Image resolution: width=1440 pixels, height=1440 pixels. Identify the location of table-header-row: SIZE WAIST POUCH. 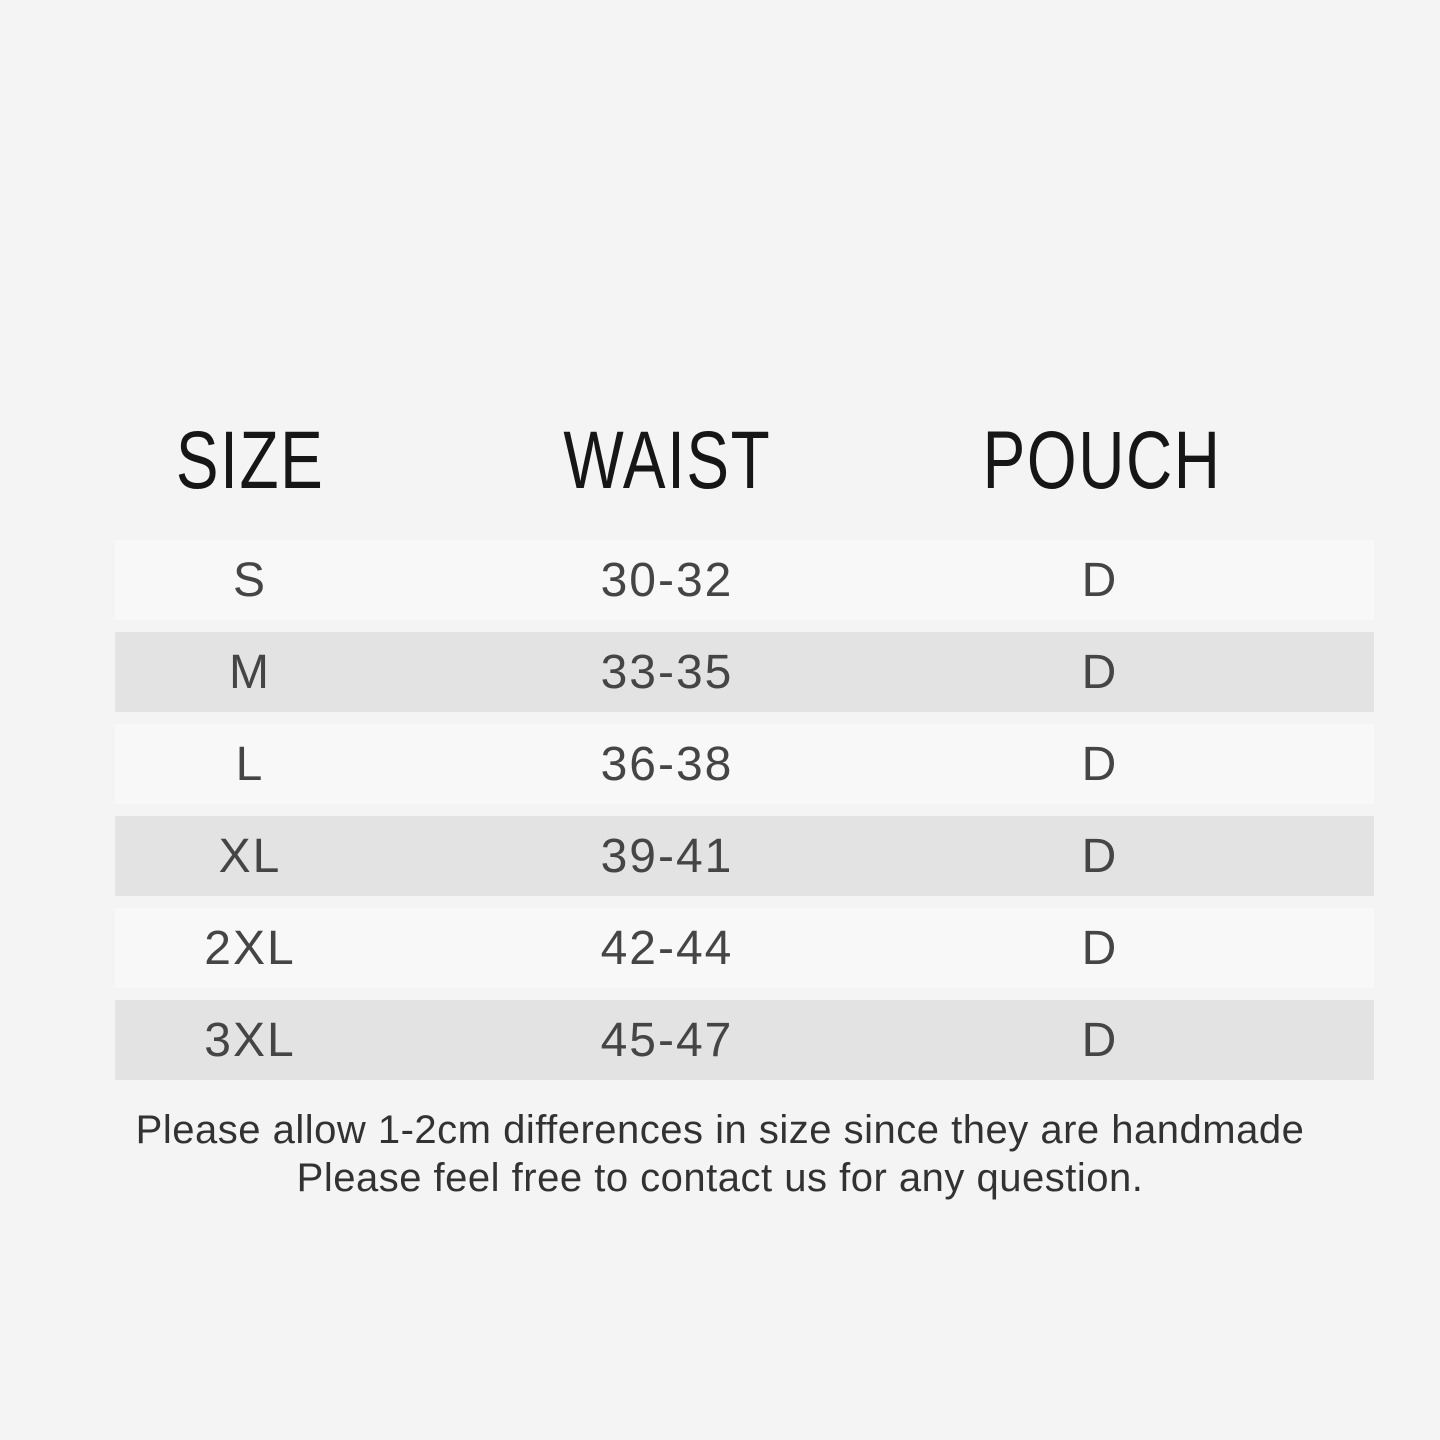
(744, 460).